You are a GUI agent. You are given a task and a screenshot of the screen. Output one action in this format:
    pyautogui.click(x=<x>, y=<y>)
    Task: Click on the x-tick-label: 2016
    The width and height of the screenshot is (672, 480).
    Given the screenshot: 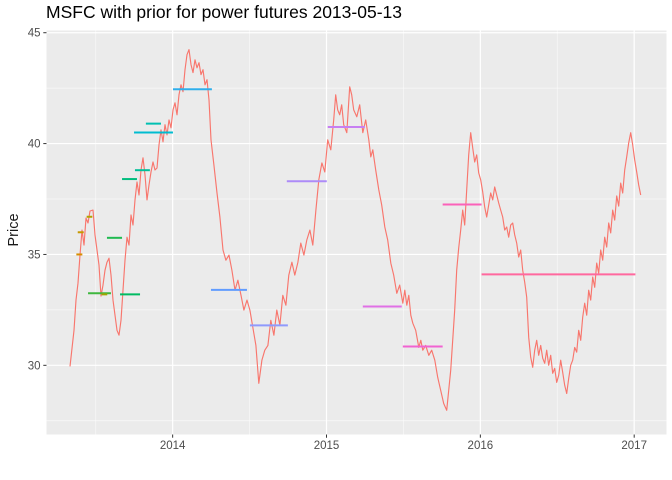 What is the action you would take?
    pyautogui.click(x=481, y=446)
    